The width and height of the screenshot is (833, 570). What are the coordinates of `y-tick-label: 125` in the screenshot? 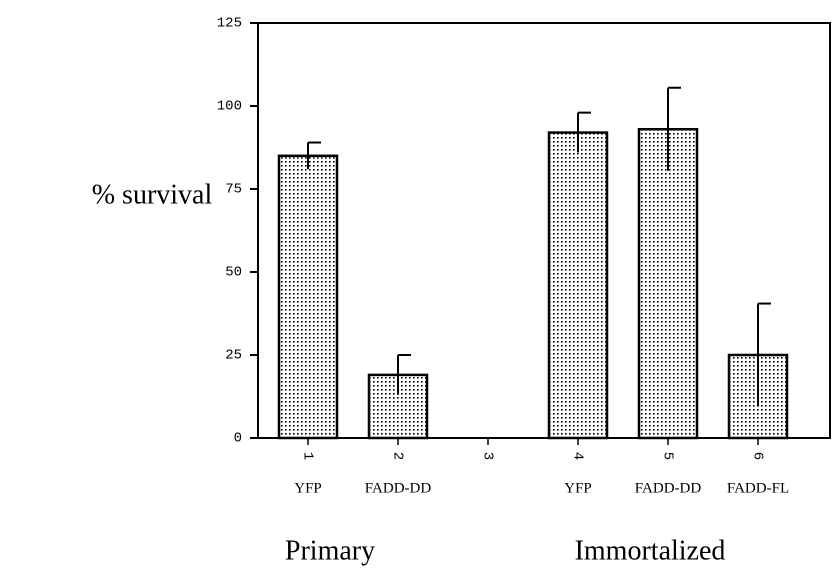 It's located at (229, 24).